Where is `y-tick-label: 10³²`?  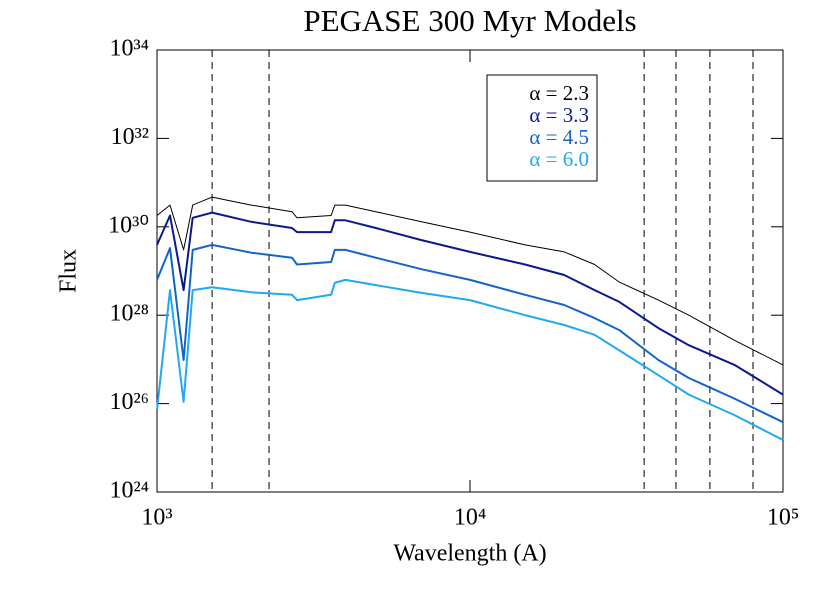 y-tick-label: 10³² is located at coordinates (130, 137).